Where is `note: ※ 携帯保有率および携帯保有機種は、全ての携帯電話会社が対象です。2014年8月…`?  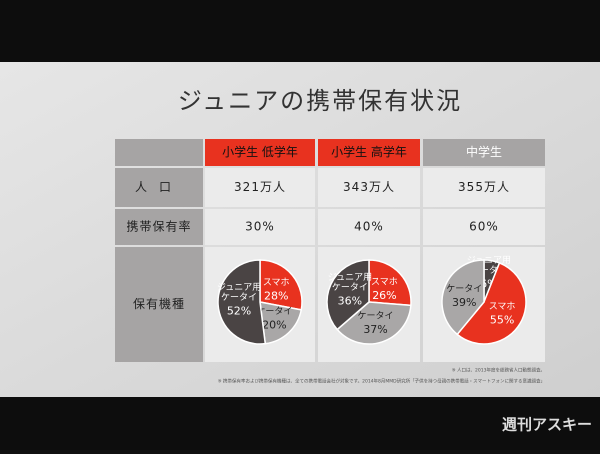 note: ※ 携帯保有率および携帯保有機種は、全ての携帯電話会社が対象です。2014年8月… is located at coordinates (381, 381).